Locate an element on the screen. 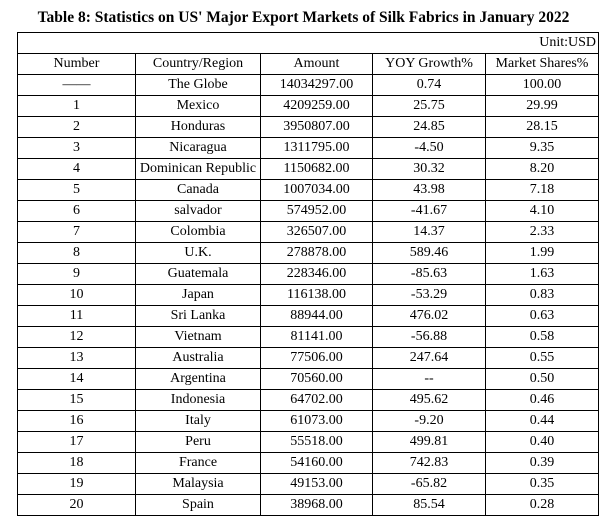 The height and width of the screenshot is (521, 607). table-cell: -- is located at coordinates (429, 379).